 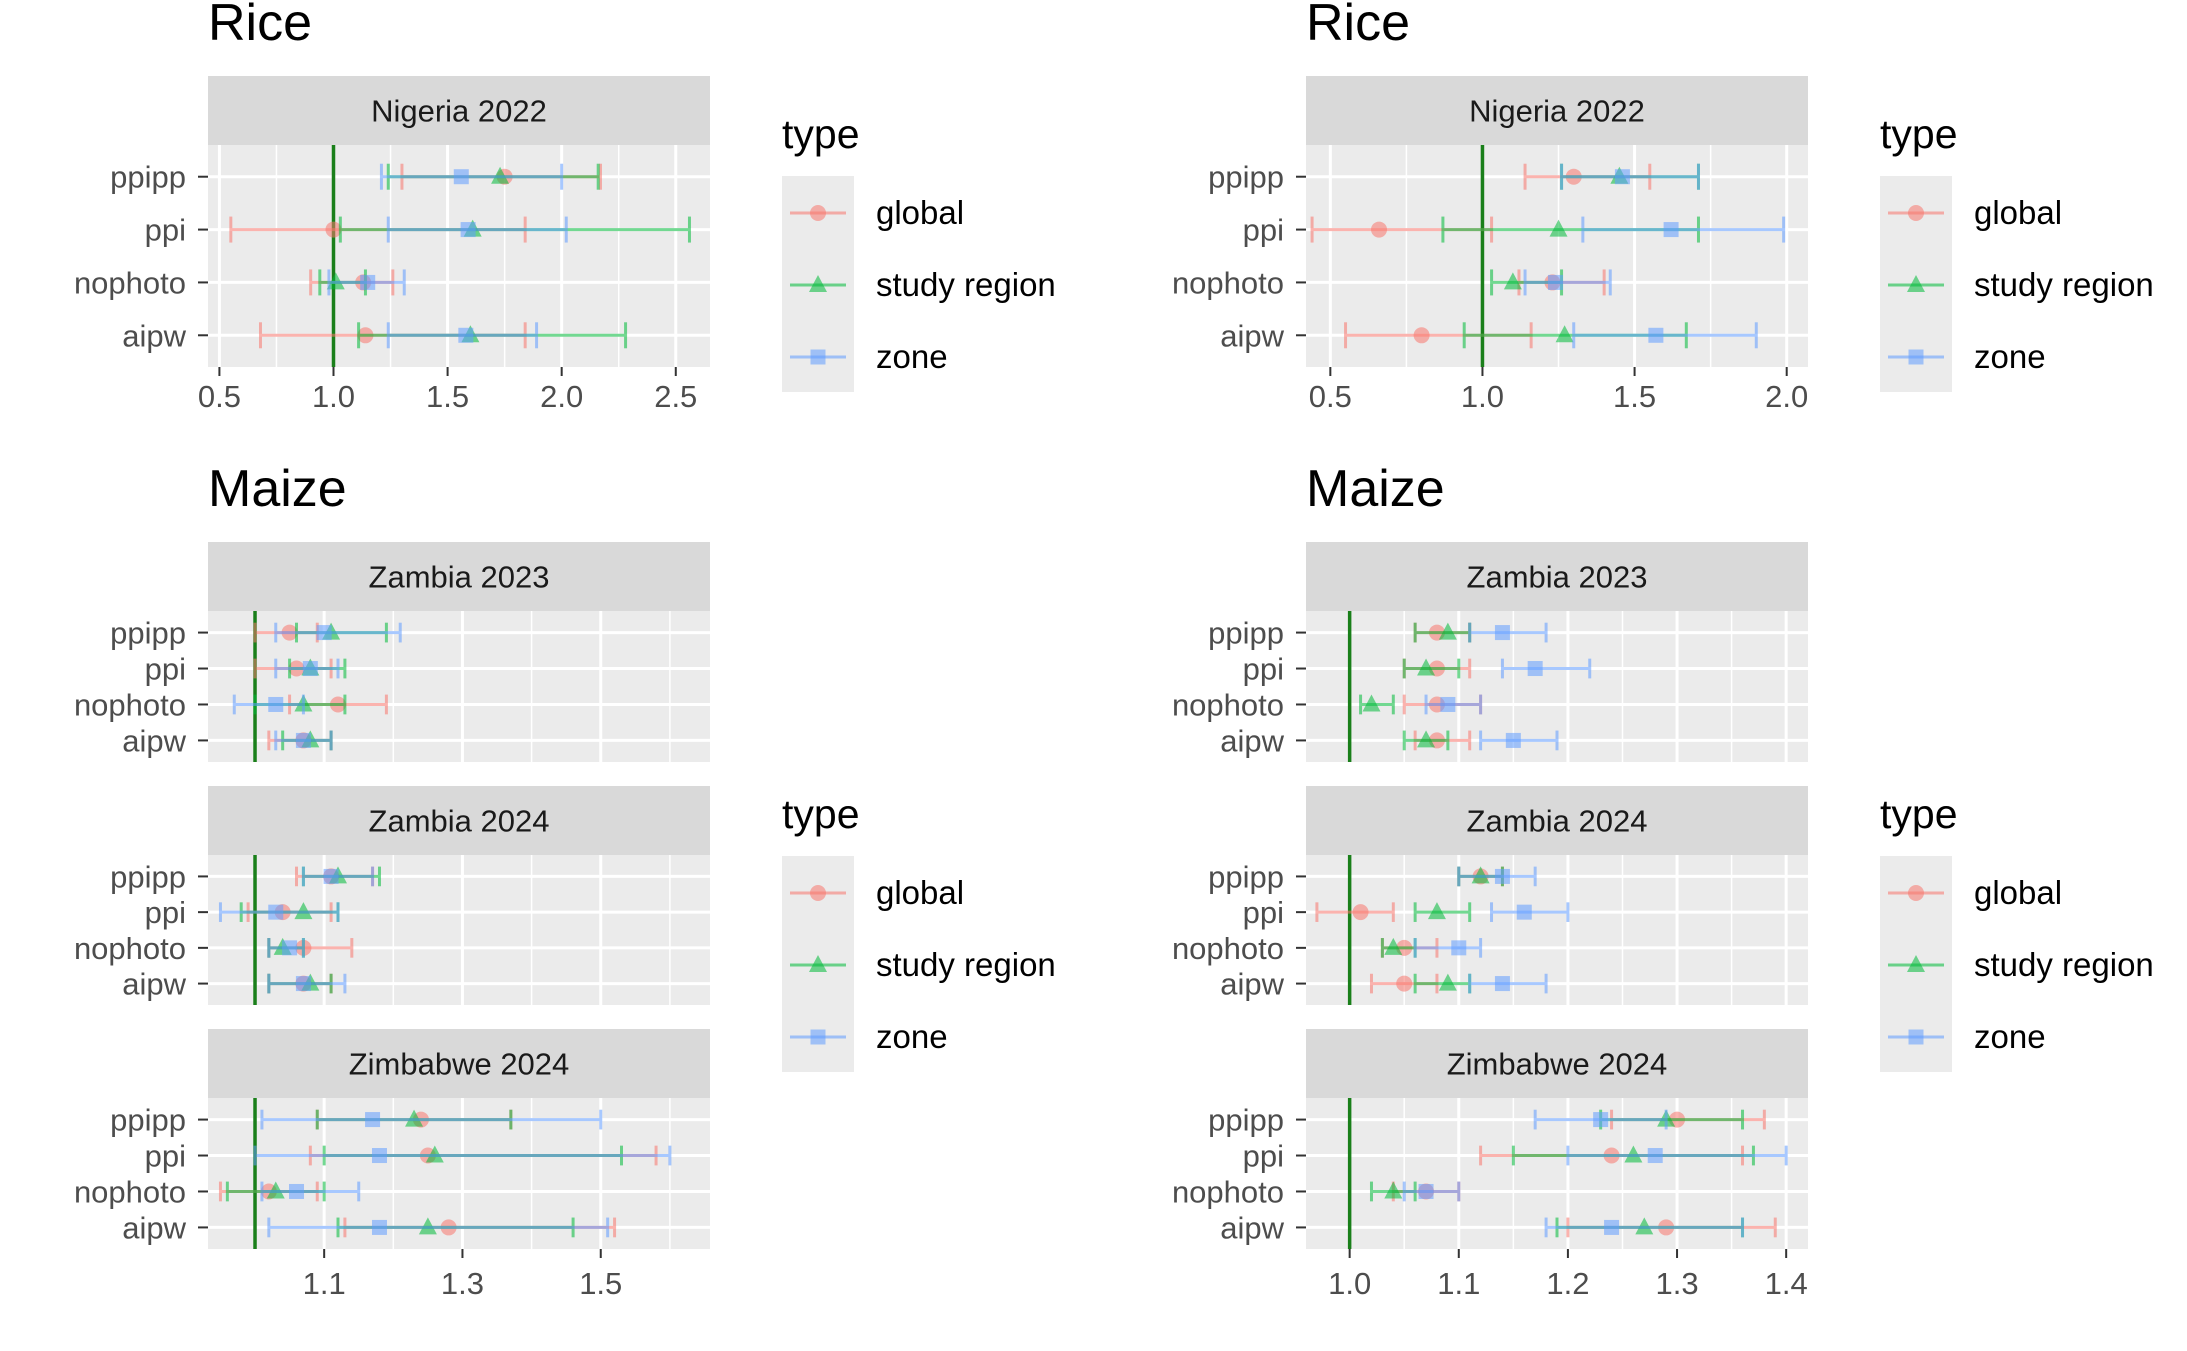 What do you see at coordinates (1349, 1283) in the screenshot?
I see `x-tick-label: 1.0` at bounding box center [1349, 1283].